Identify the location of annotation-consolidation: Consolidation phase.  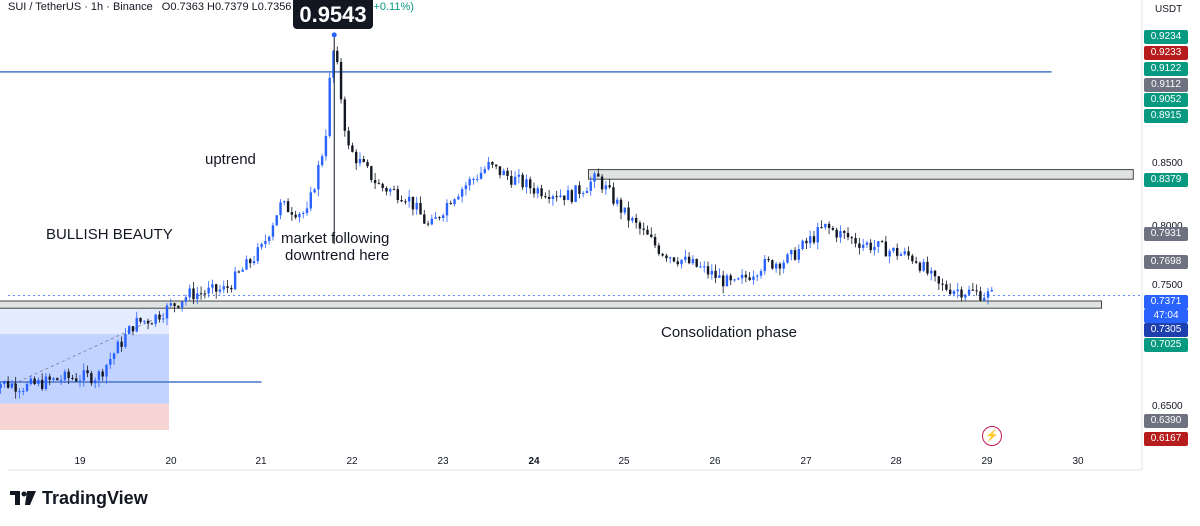
(729, 332).